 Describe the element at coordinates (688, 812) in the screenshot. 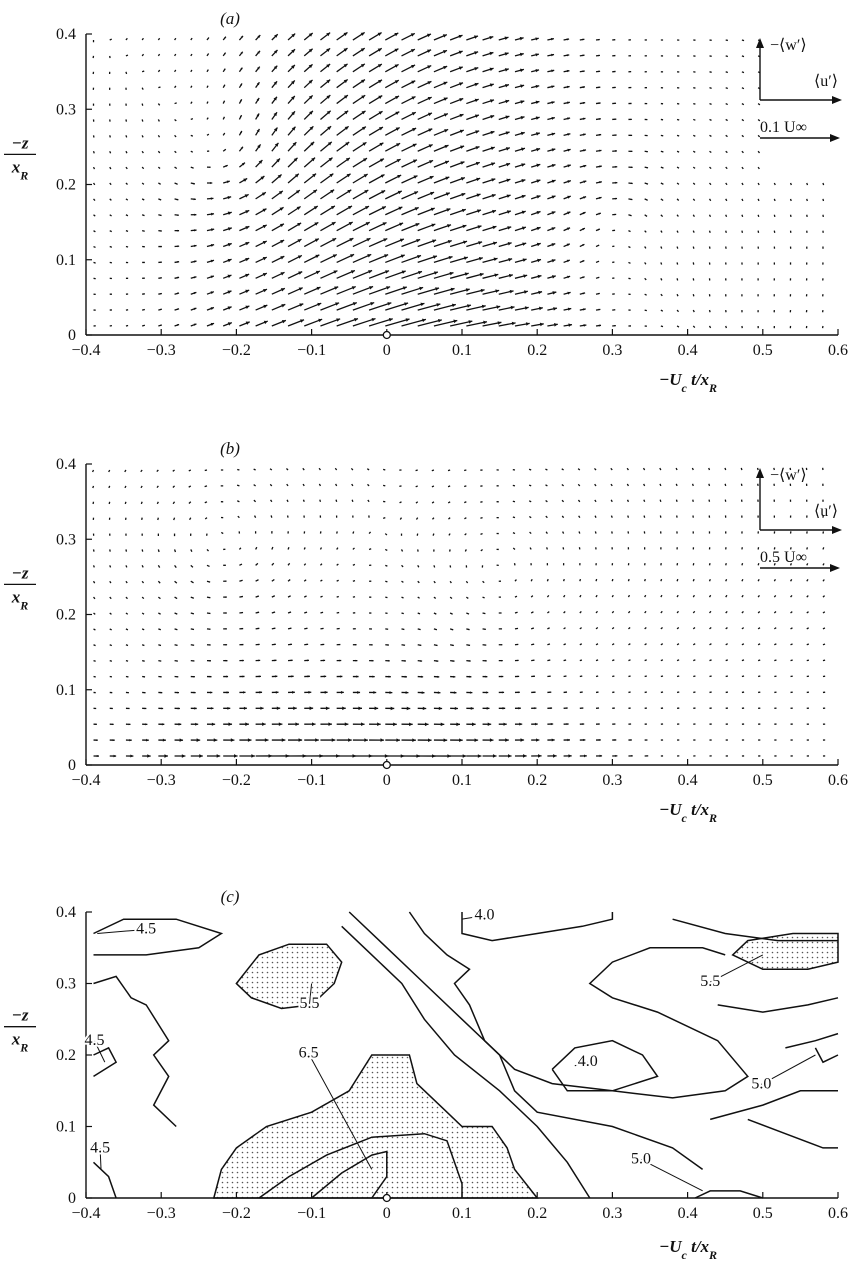

I see `x-axis-label: −Uc t/xR` at that location.